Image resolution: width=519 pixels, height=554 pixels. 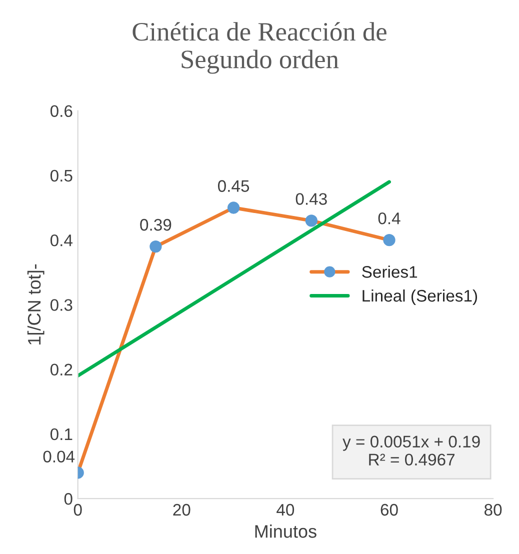 What do you see at coordinates (285, 531) in the screenshot?
I see `x-axis-title: Minutos` at bounding box center [285, 531].